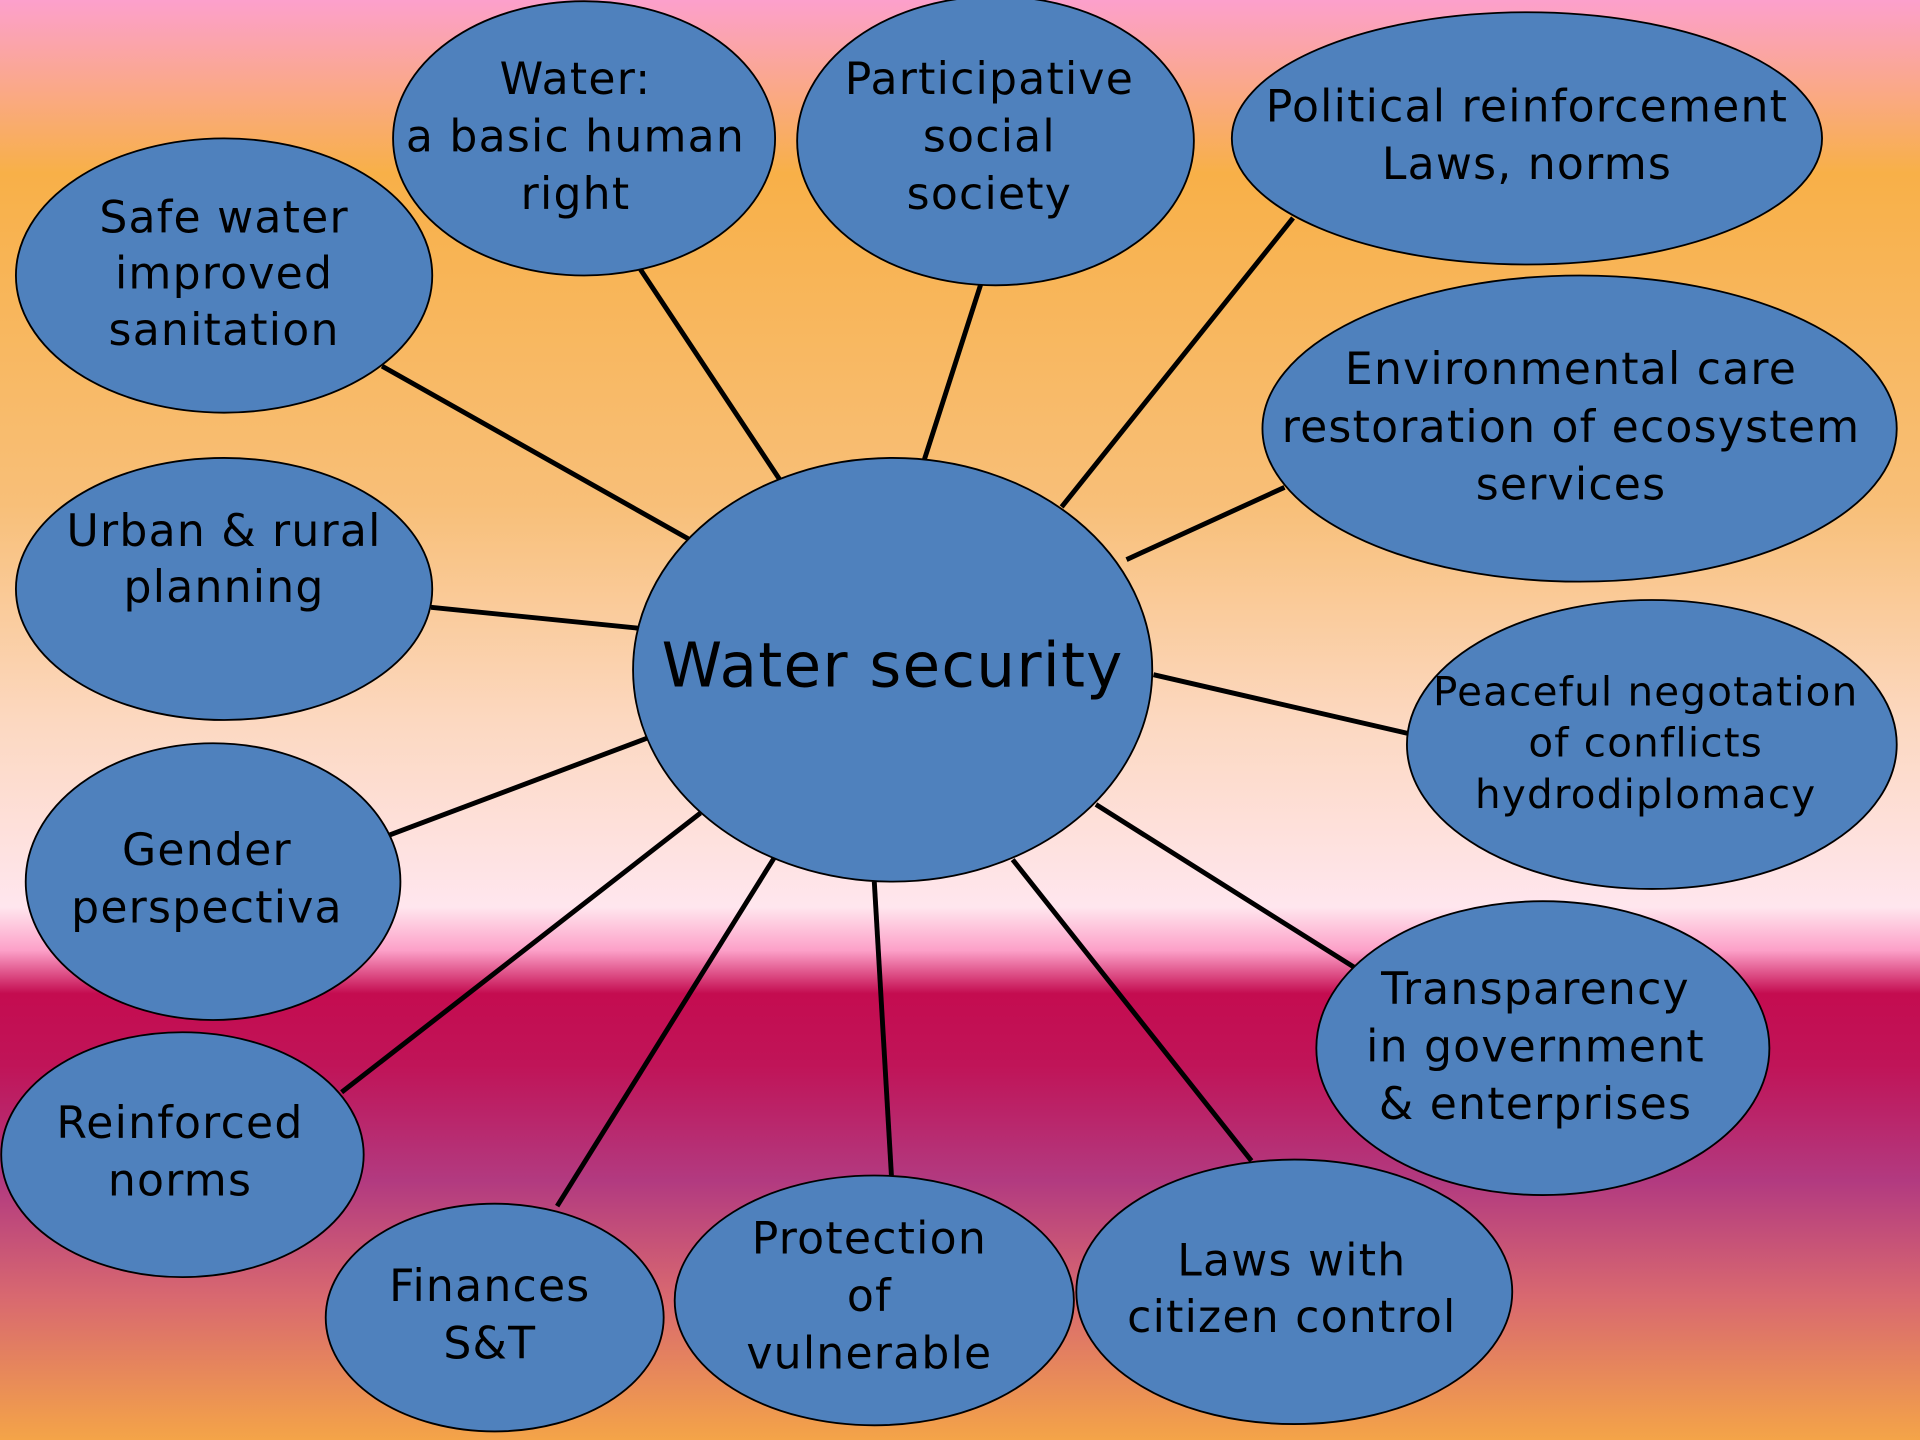 Image resolution: width=1920 pixels, height=1440 pixels. I want to click on node-label: a basic human, so click(575, 137).